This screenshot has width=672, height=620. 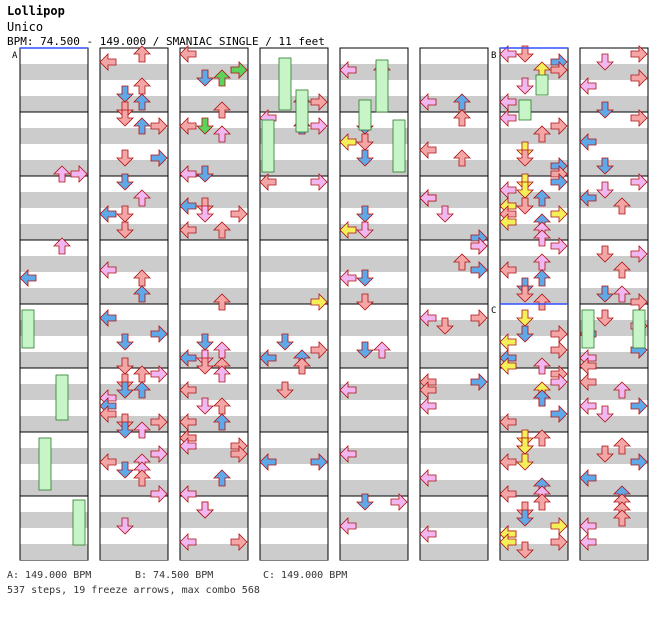 I want to click on bpm-legend-b: B: 74.500 BPM, so click(x=174, y=575).